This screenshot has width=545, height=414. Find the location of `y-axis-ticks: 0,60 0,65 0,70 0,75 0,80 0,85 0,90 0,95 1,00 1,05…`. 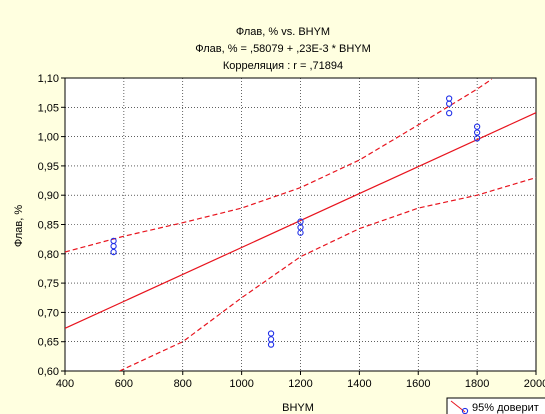

y-axis-ticks: 0,60 0,65 0,70 0,75 0,80 0,85 0,90 0,95 1,00 1,05… is located at coordinates (51, 225).